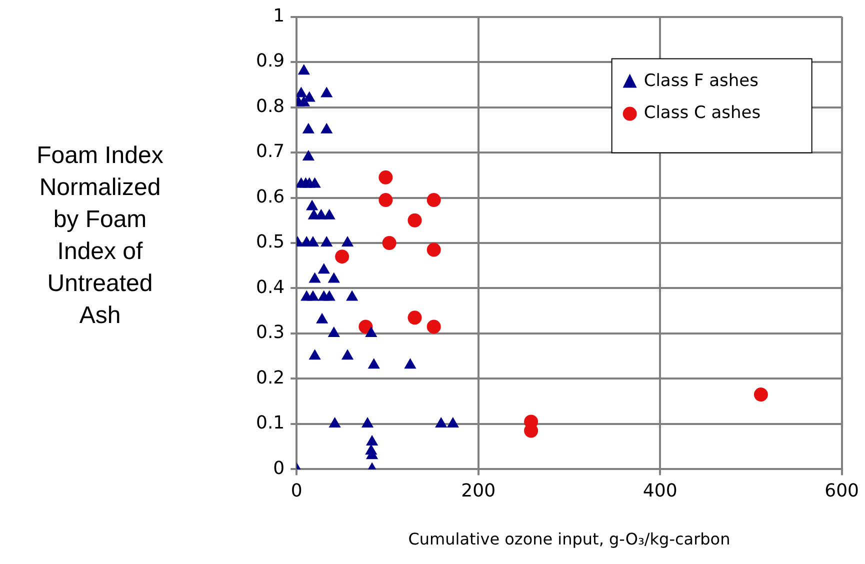 Image resolution: width=865 pixels, height=564 pixels. Describe the element at coordinates (270, 377) in the screenshot. I see `y-tick-label: 0.2` at that location.